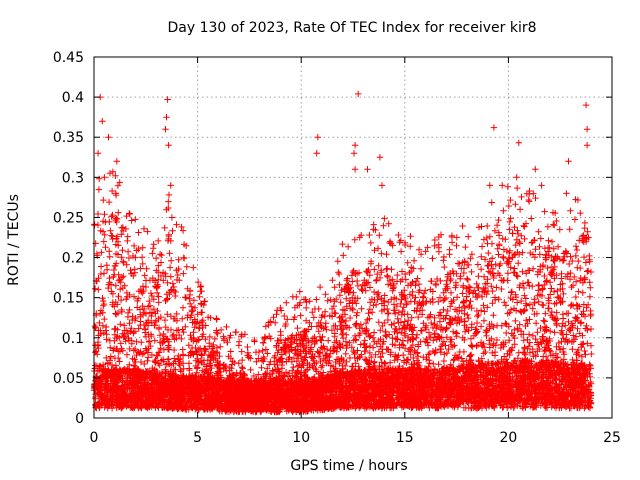 The width and height of the screenshot is (640, 480). Describe the element at coordinates (68, 379) in the screenshot. I see `y-tick-label: 0.05` at that location.